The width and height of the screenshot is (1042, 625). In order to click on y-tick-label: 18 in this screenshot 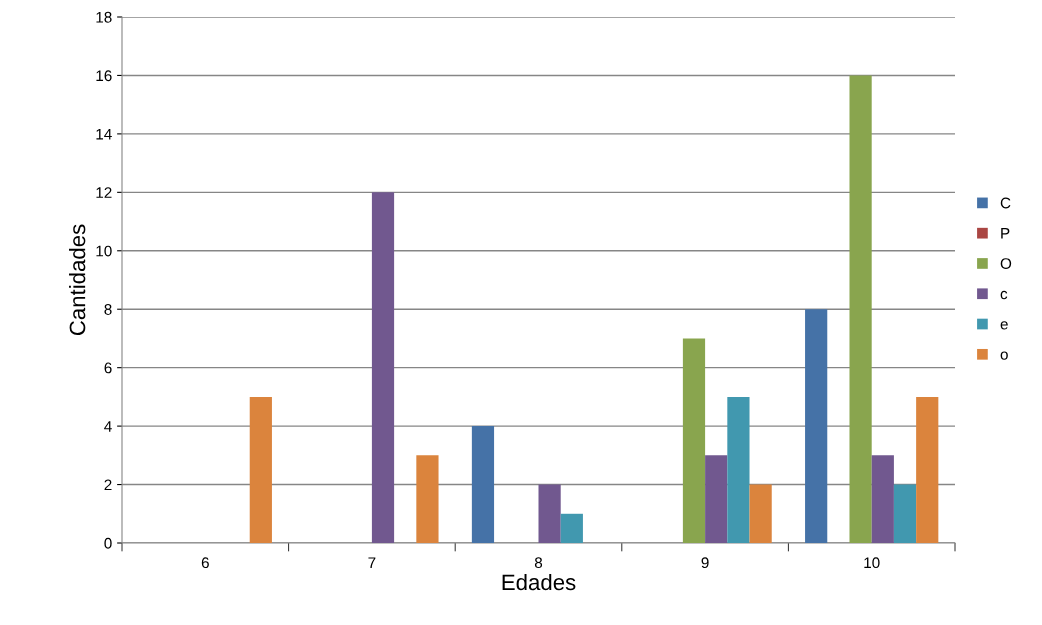, I will do `click(104, 17)`.